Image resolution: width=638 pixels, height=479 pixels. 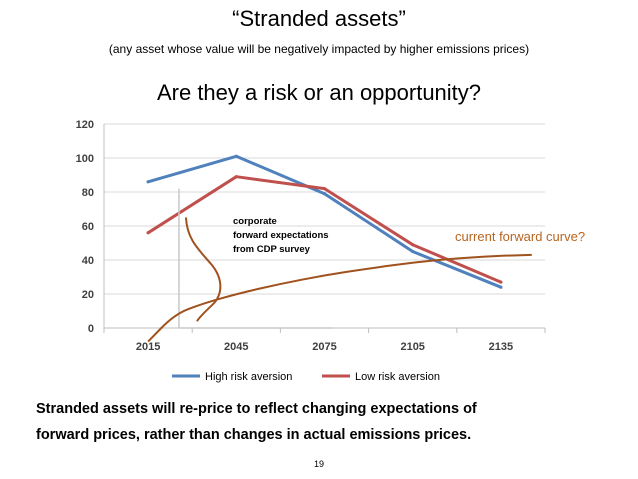 I want to click on legend-low-risk-label: Low risk aversion, so click(x=397, y=377).